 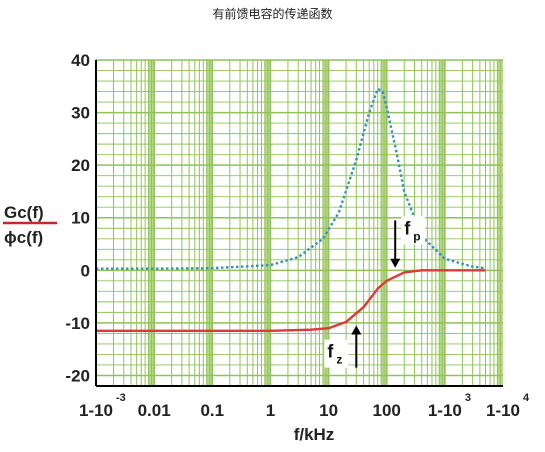 I want to click on annotation-label-fz: f, so click(x=330, y=352).